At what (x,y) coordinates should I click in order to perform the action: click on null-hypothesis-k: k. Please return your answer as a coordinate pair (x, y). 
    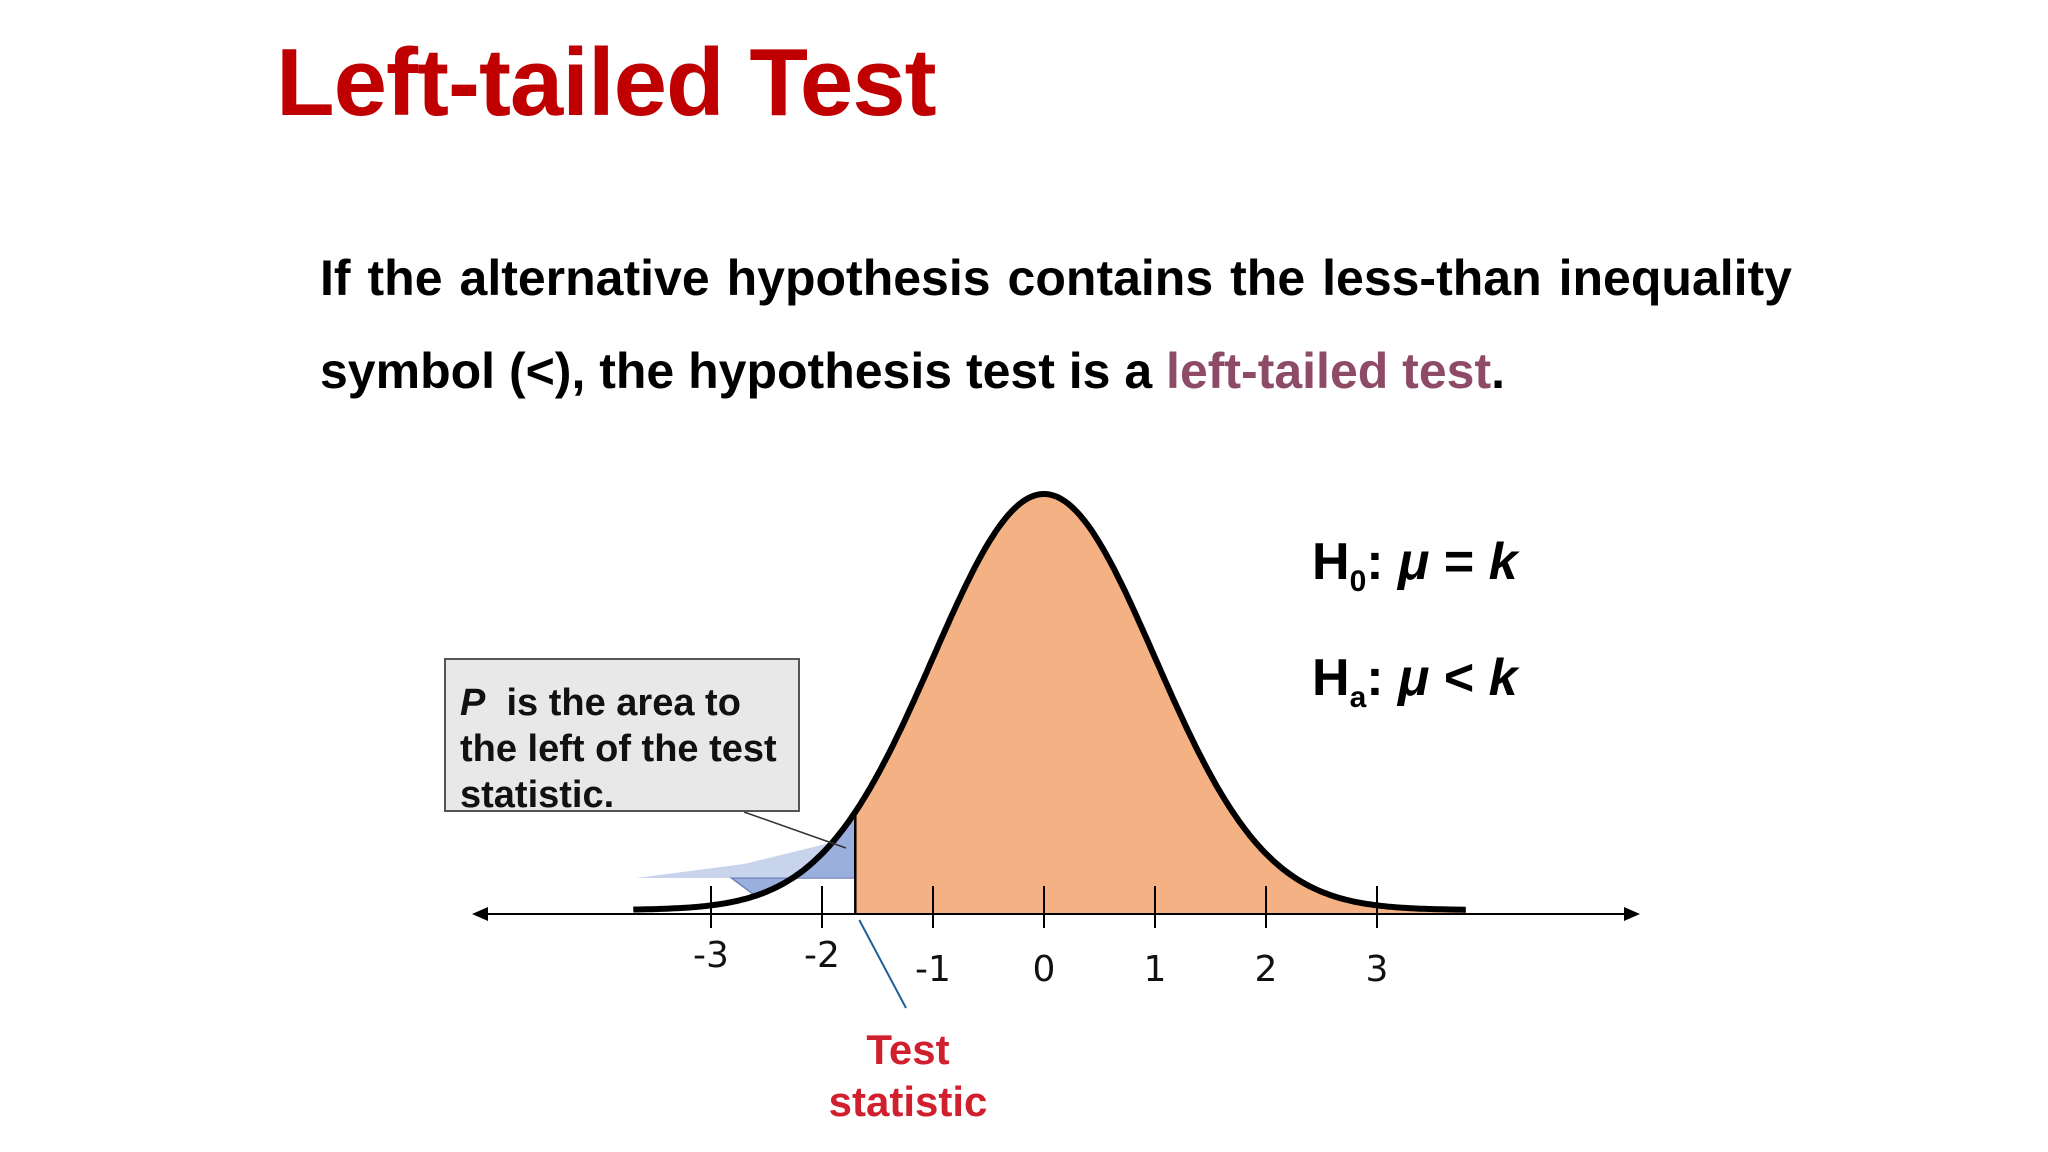
    Looking at the image, I should click on (1503, 562).